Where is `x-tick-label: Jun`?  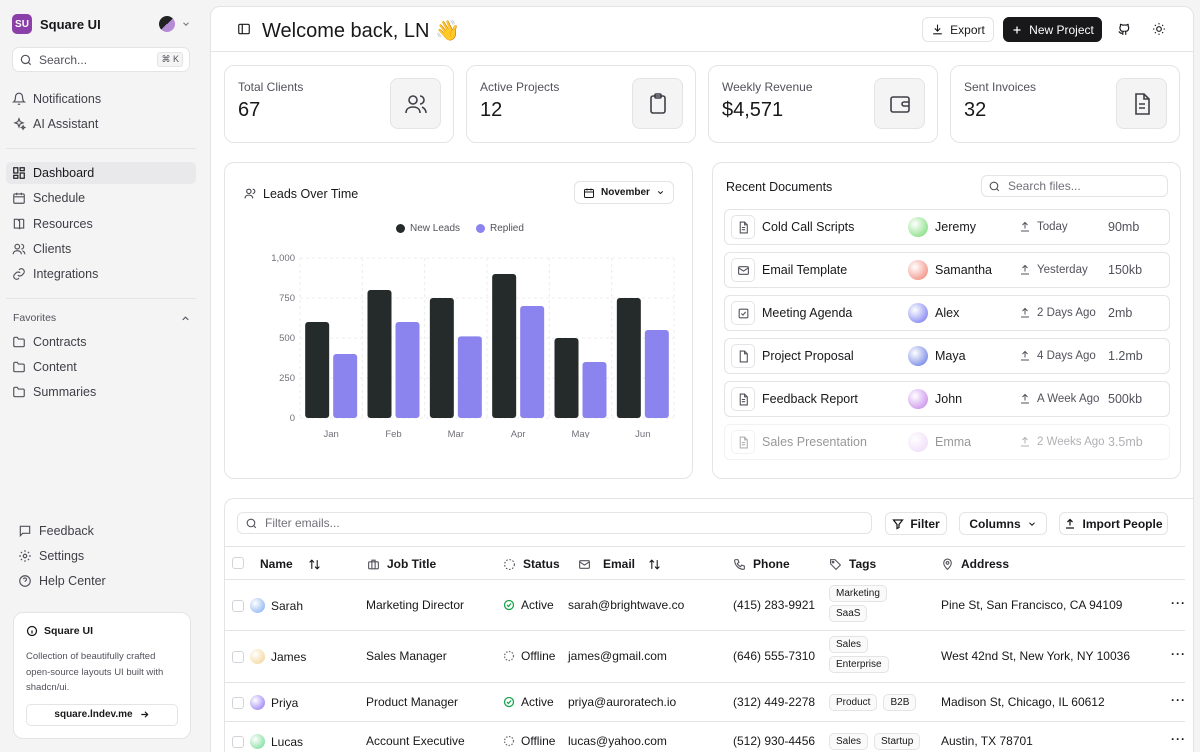 x-tick-label: Jun is located at coordinates (642, 433).